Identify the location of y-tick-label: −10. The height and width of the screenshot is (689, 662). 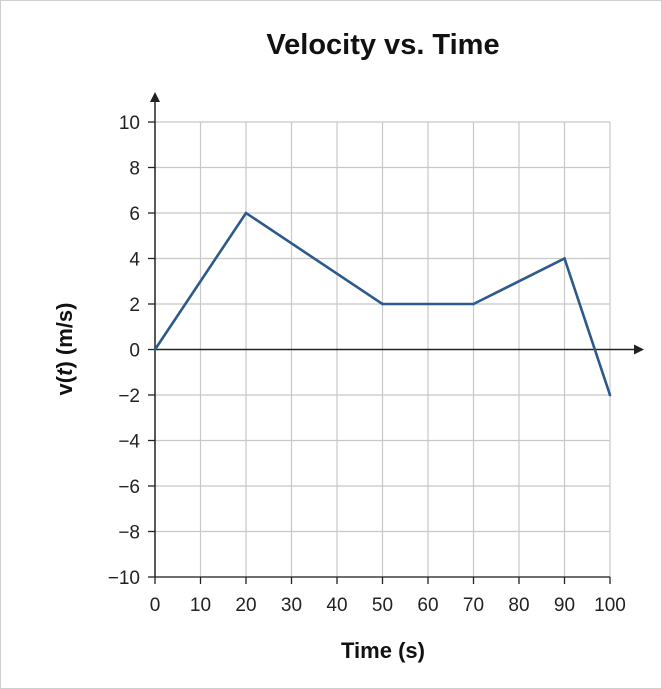
(124, 578).